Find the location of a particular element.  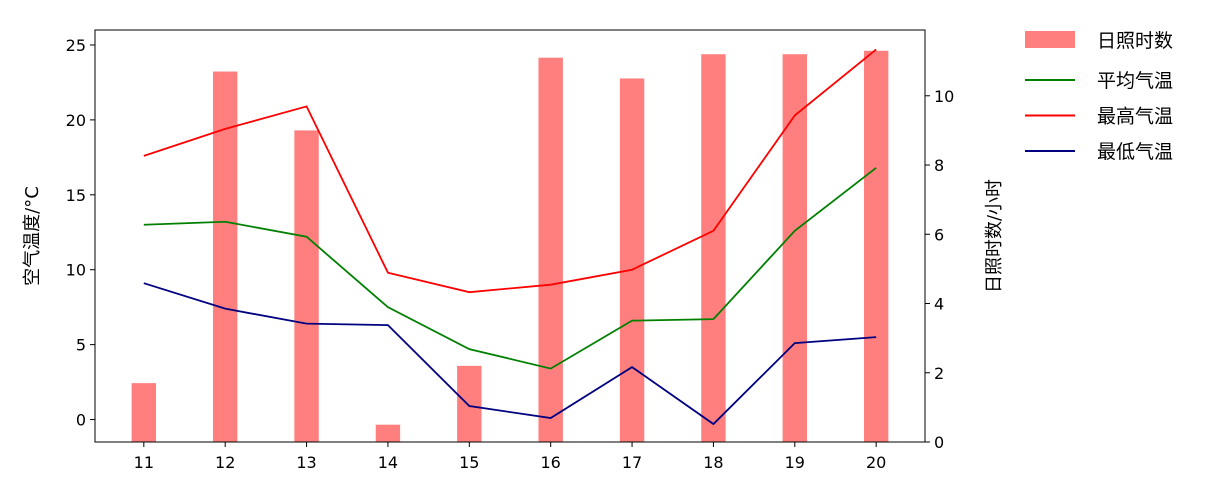

y-axis-left: 0 5 10 15 20 25 is located at coordinates (80, 233).